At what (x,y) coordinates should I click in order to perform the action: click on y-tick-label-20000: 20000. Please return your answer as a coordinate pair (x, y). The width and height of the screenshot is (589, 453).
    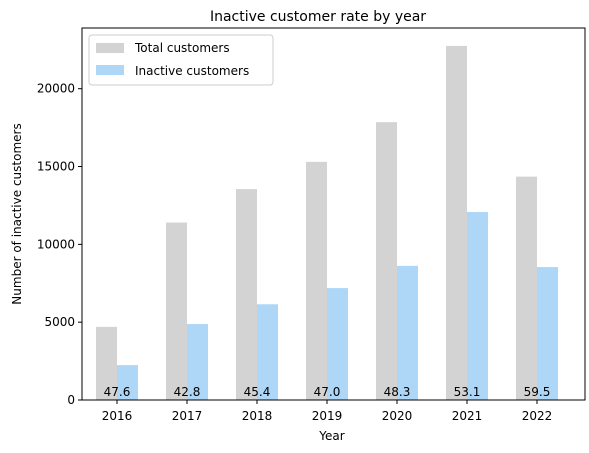
    Looking at the image, I should click on (56, 89).